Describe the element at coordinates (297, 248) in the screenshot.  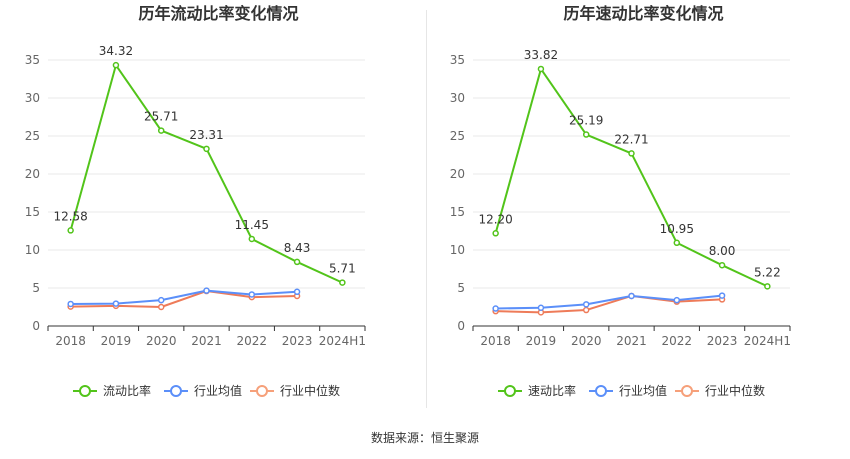
I see `data-label: 8.43` at that location.